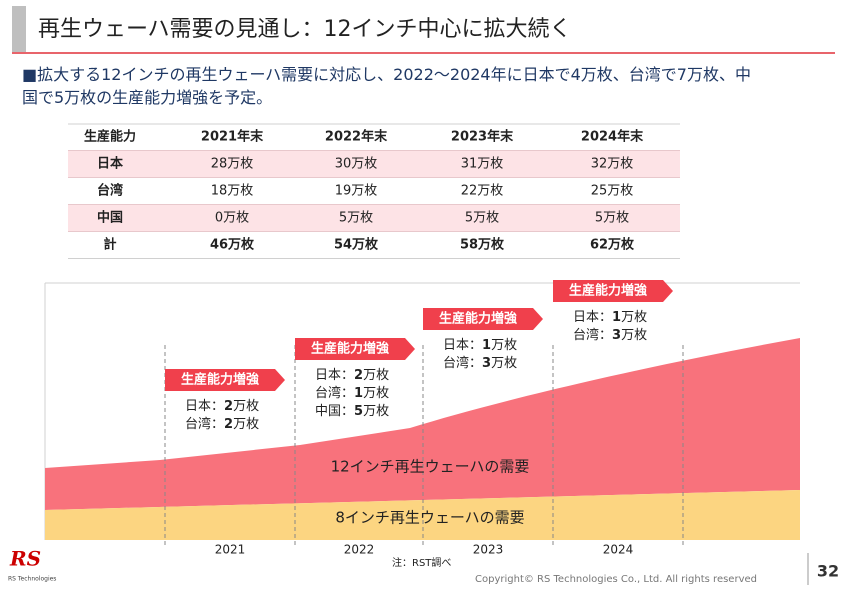  What do you see at coordinates (429, 518) in the screenshot?
I see `area-label: 8インチ再生ウェーハの需要` at bounding box center [429, 518].